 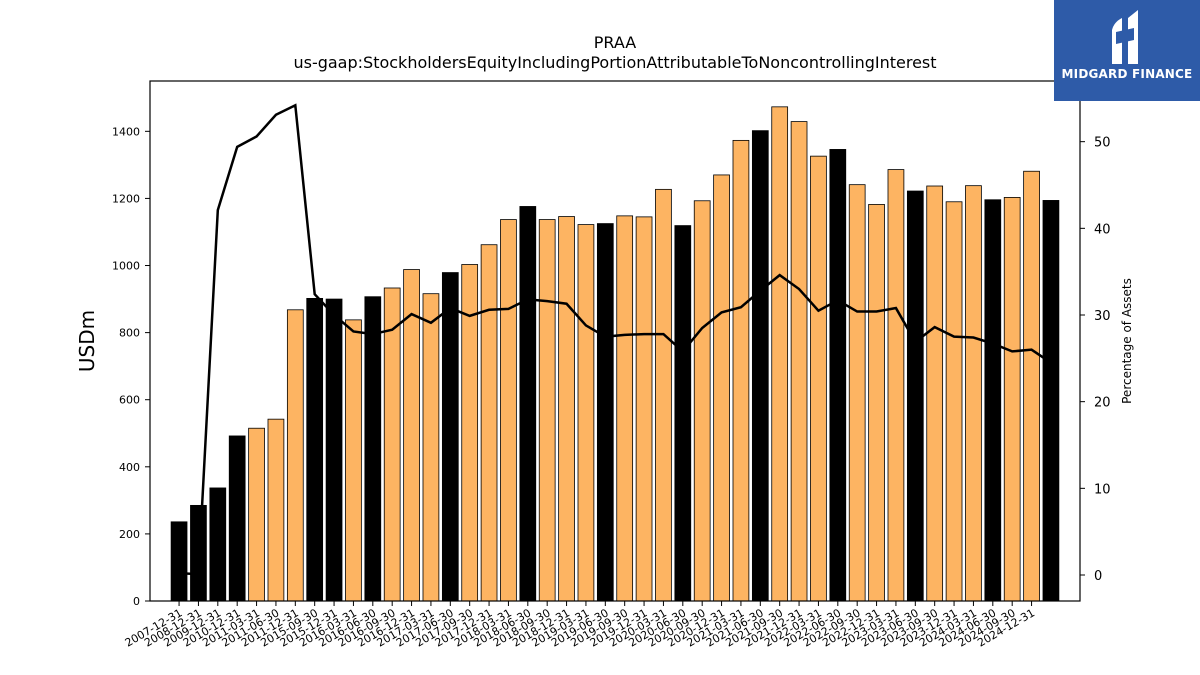 I want to click on logo-text: MIDGARD FINANCE, so click(x=1127, y=74).